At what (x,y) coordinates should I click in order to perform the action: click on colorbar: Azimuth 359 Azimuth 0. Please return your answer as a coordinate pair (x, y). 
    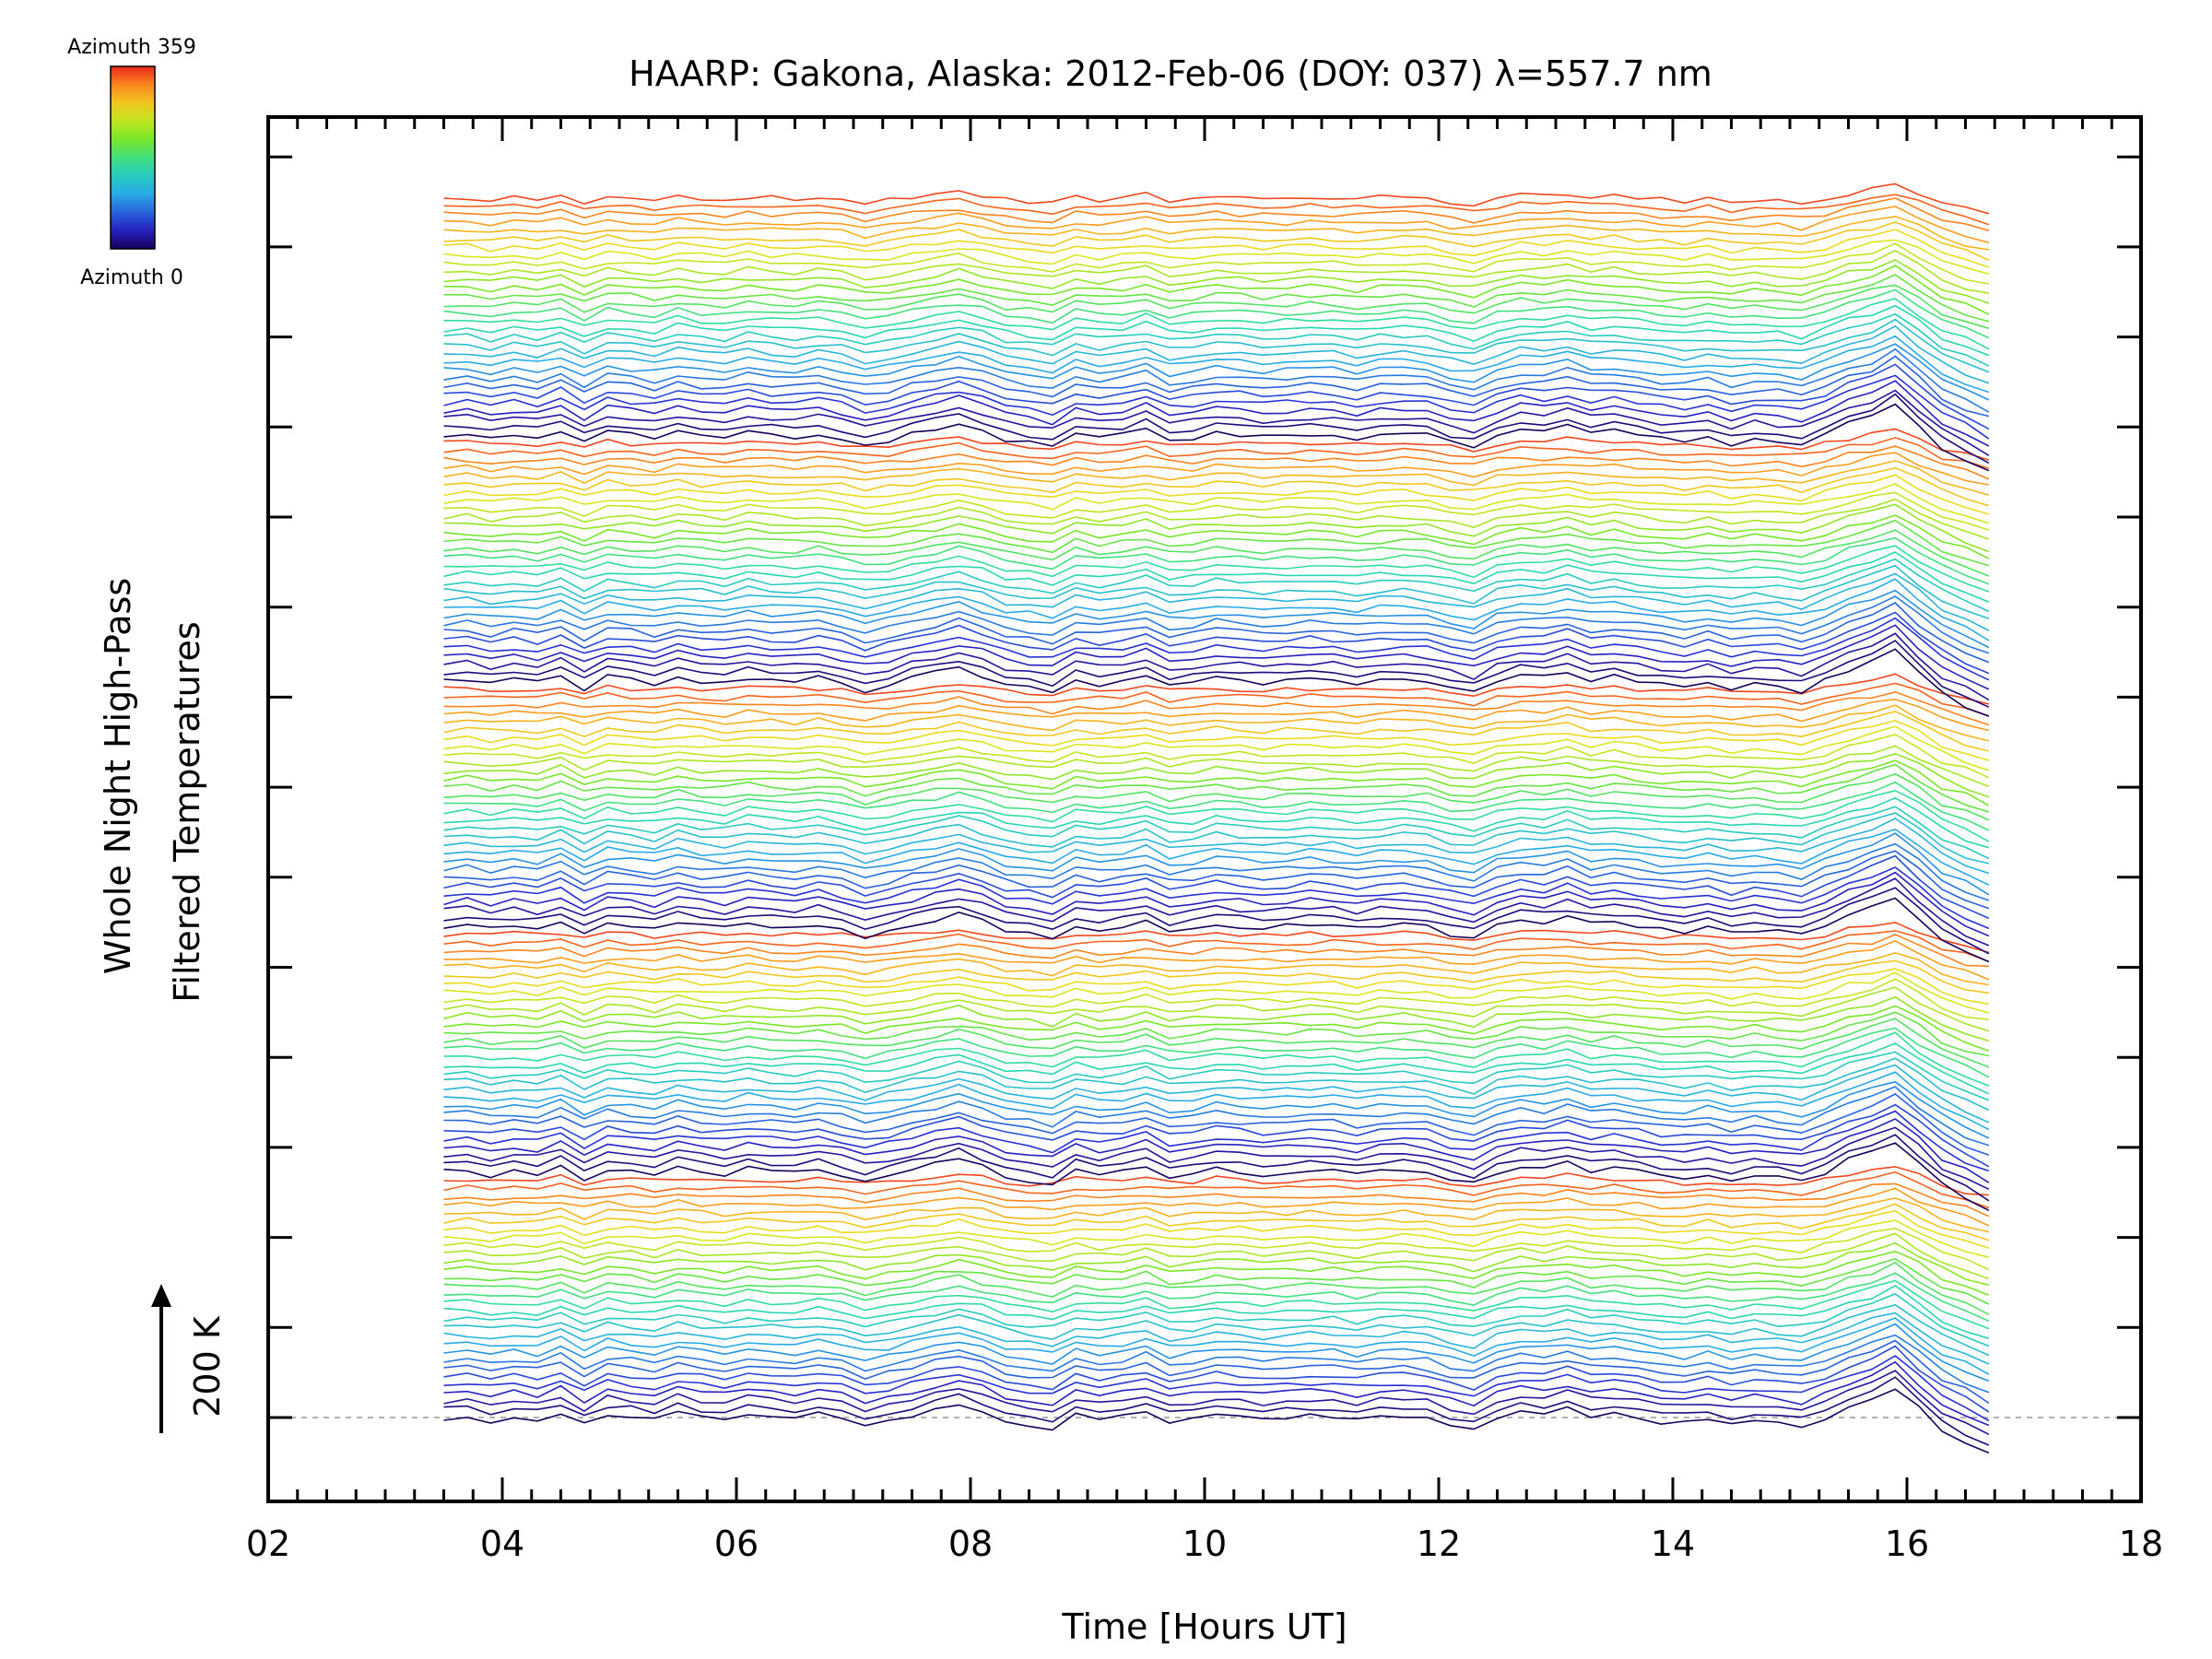
    Looking at the image, I should click on (131, 162).